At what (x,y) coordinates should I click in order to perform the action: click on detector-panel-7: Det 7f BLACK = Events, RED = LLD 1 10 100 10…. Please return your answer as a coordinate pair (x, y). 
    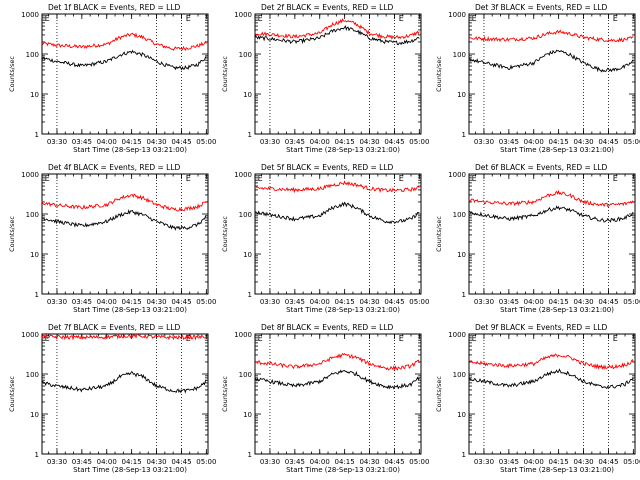
    Looking at the image, I should click on (112, 398).